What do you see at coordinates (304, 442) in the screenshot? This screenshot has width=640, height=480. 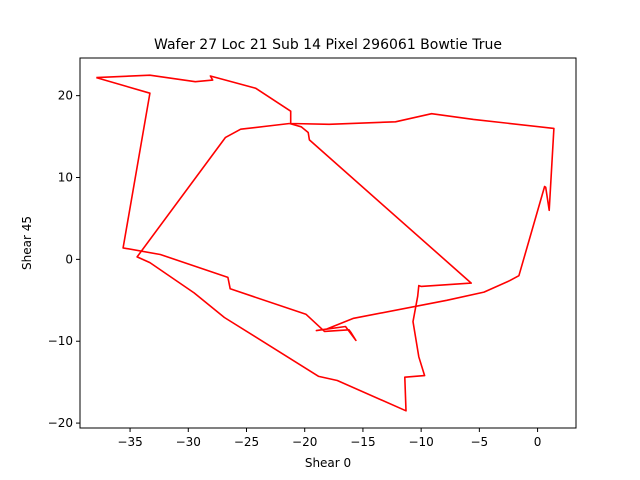 I see `x-tick-label: −20` at bounding box center [304, 442].